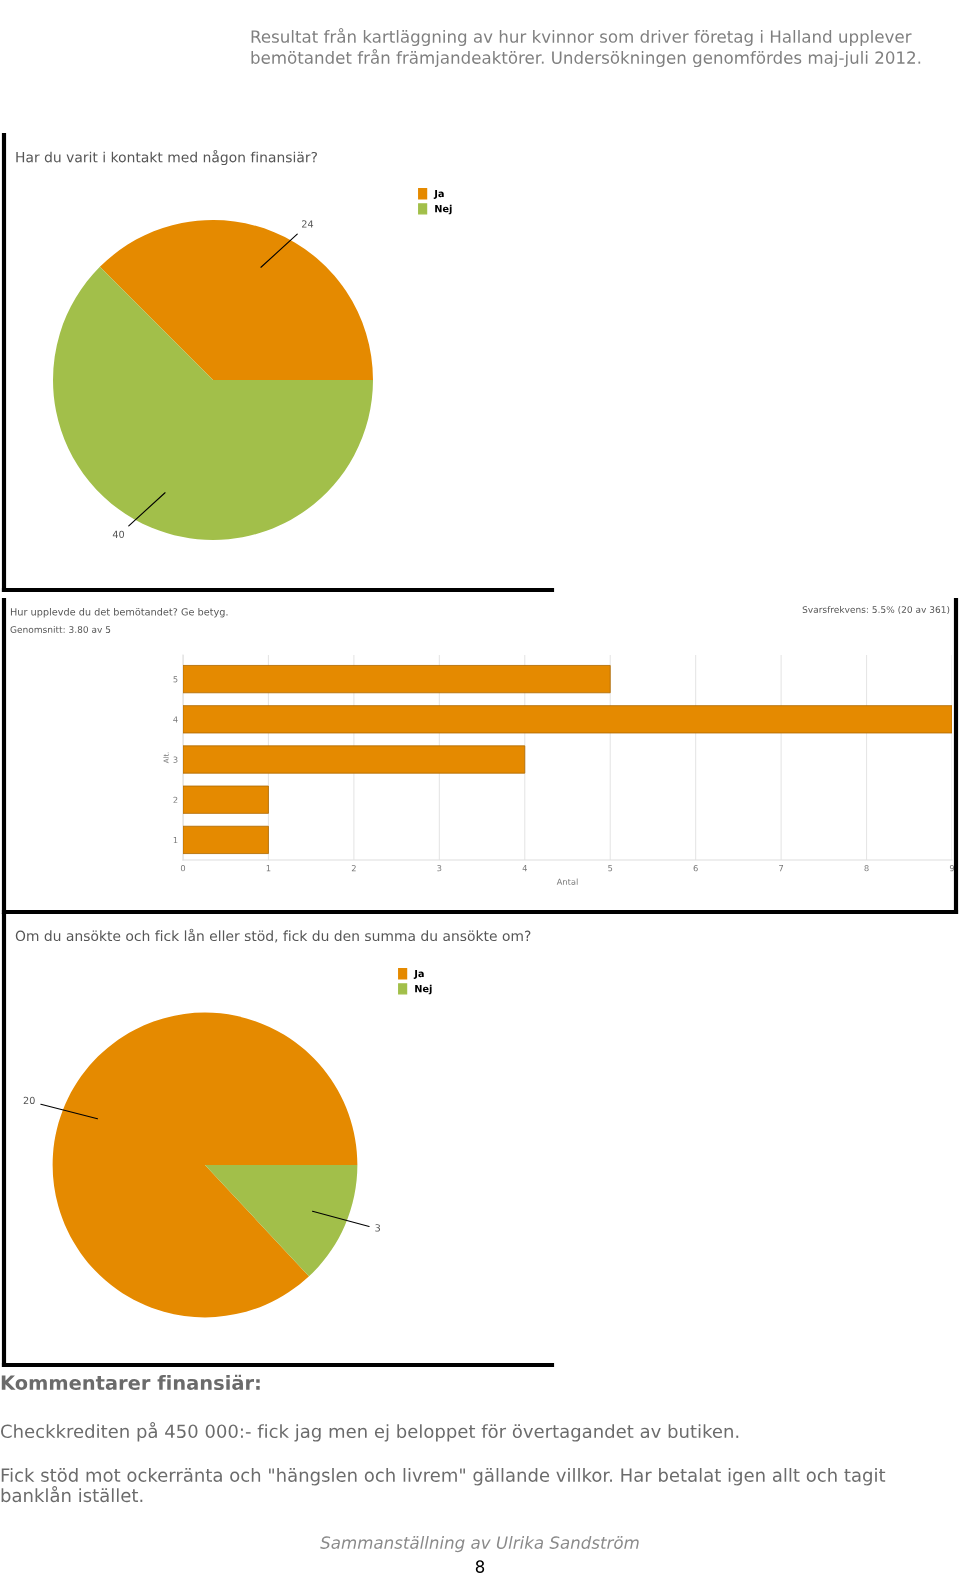 The image size is (960, 1596). Describe the element at coordinates (175, 799) in the screenshot. I see `y-tick-label: 2` at that location.